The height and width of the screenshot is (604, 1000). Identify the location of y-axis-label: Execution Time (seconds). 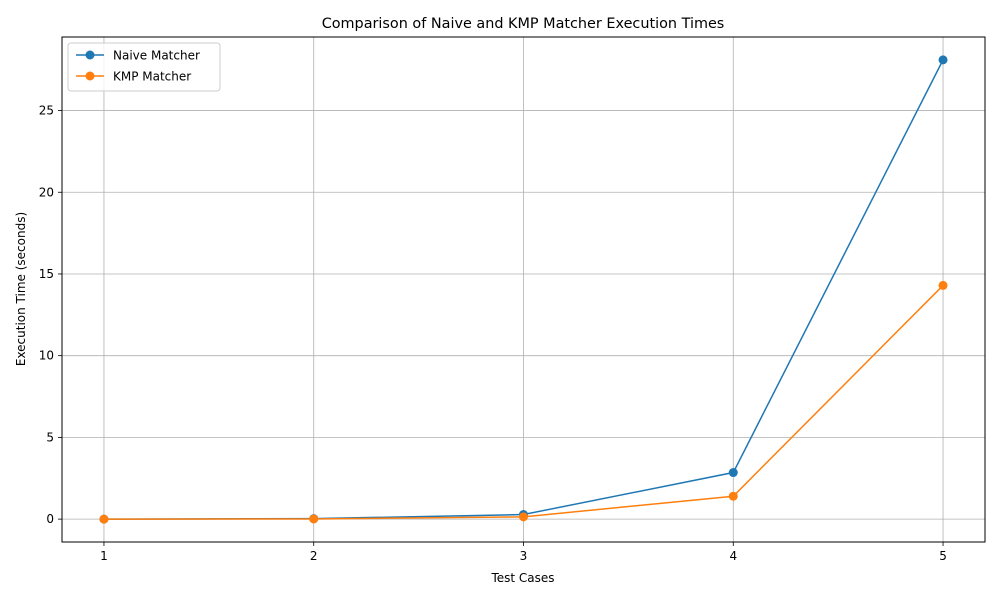
(21, 289).